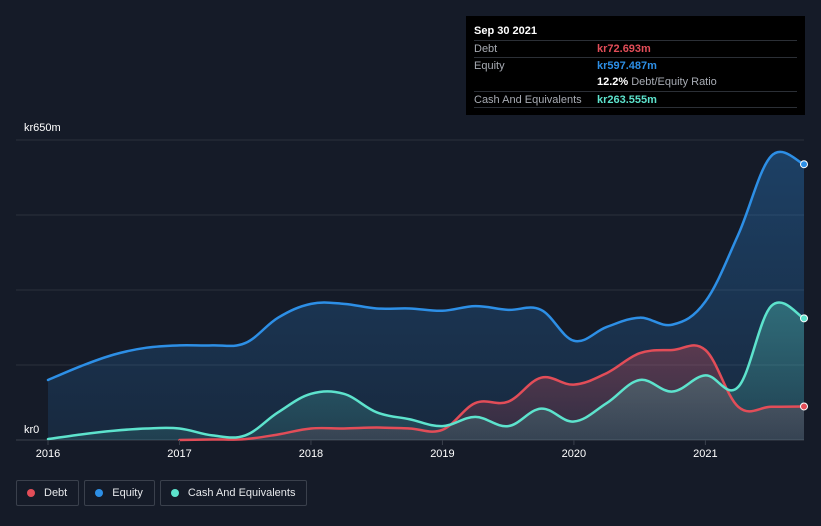 Image resolution: width=821 pixels, height=526 pixels. What do you see at coordinates (674, 82) in the screenshot?
I see `tooltip-ratio-label: Debt/Equity Ratio` at bounding box center [674, 82].